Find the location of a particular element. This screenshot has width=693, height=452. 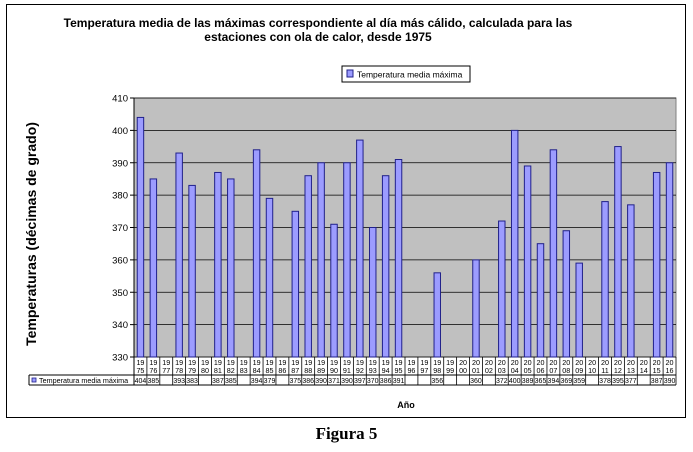

table-value: 404 is located at coordinates (141, 381).